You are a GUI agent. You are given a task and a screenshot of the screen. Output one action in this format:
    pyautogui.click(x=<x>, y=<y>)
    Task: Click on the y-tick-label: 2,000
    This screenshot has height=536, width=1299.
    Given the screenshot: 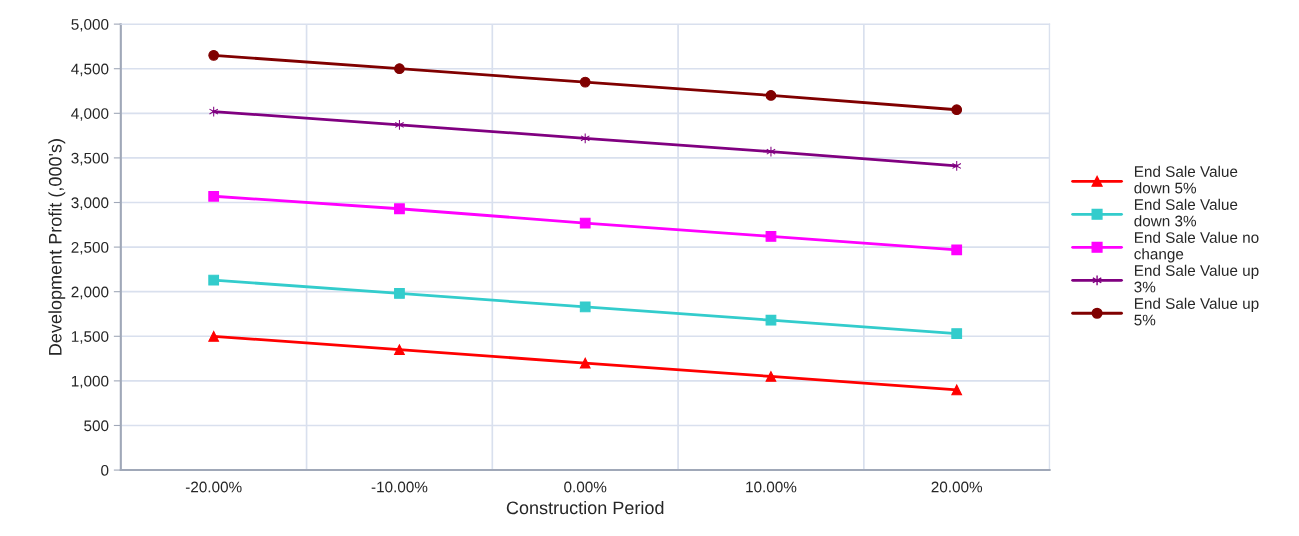 What is the action you would take?
    pyautogui.click(x=90, y=293)
    